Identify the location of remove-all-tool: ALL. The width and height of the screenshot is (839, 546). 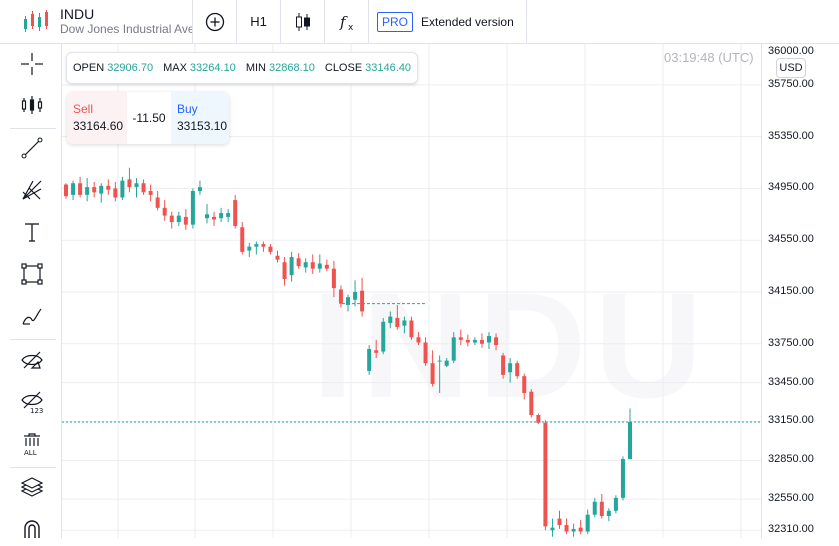
(32, 444).